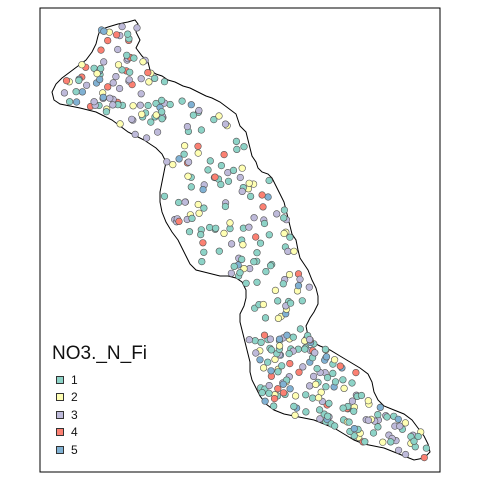  Describe the element at coordinates (99, 380) in the screenshot. I see `legend-item-1: 1` at that location.